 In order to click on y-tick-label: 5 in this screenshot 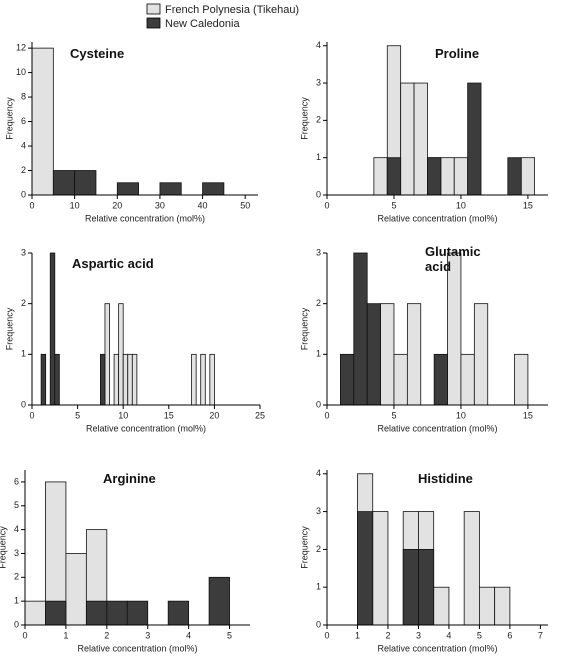, I will do `click(16, 505)`.